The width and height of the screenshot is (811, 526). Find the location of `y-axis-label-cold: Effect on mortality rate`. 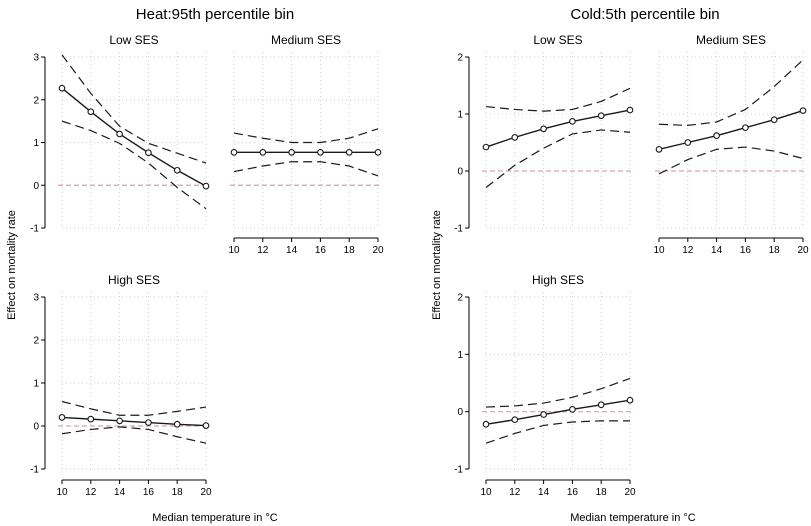

y-axis-label-cold: Effect on mortality rate is located at coordinates (437, 265).